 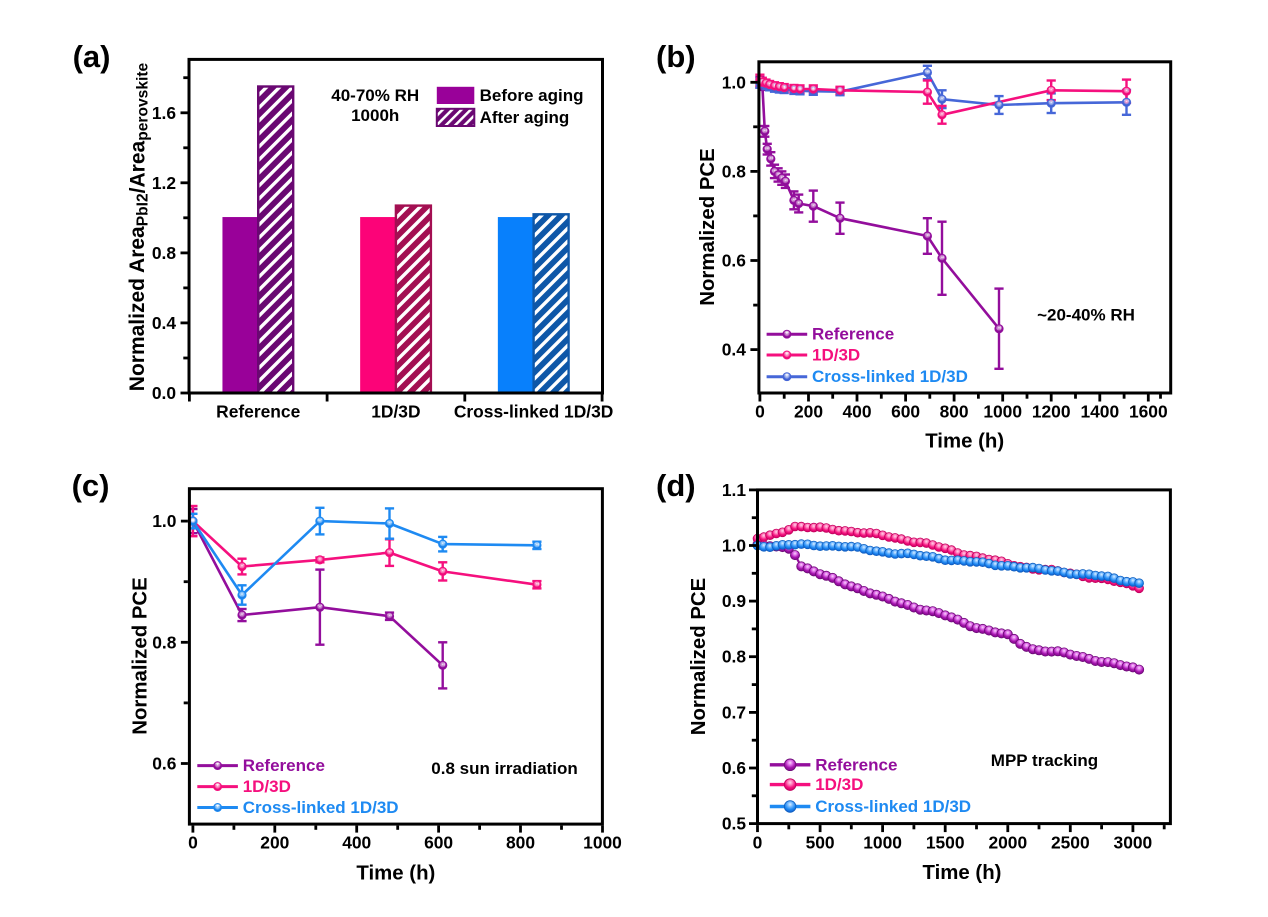 I want to click on svg-text: 0.0, so click(x=164, y=393).